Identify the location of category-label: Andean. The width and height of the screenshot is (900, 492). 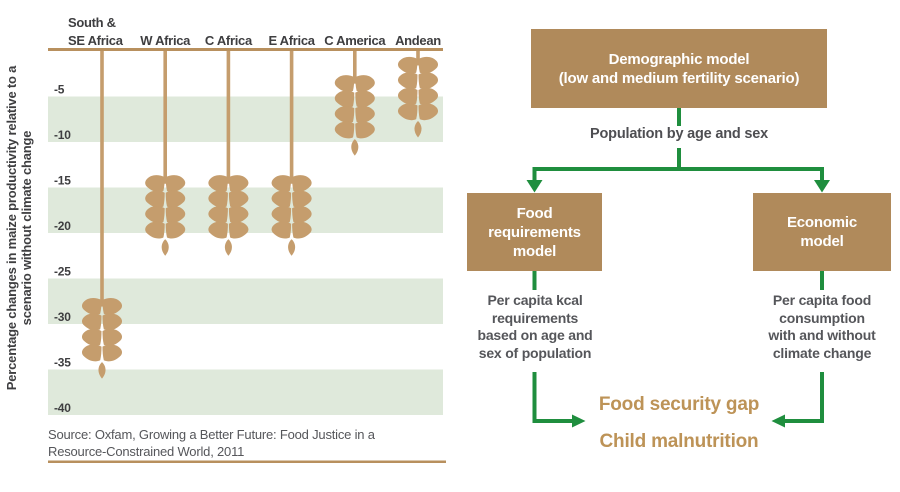
(418, 40).